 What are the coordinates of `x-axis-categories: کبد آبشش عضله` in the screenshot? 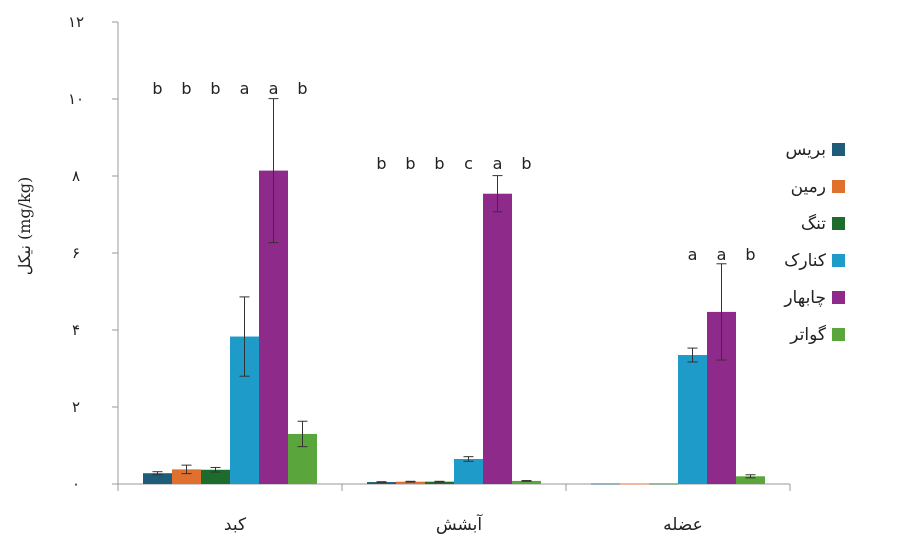 It's located at (463, 524).